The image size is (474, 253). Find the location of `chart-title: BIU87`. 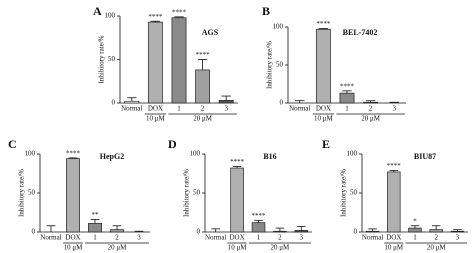

chart-title: BIU87 is located at coordinates (425, 156).